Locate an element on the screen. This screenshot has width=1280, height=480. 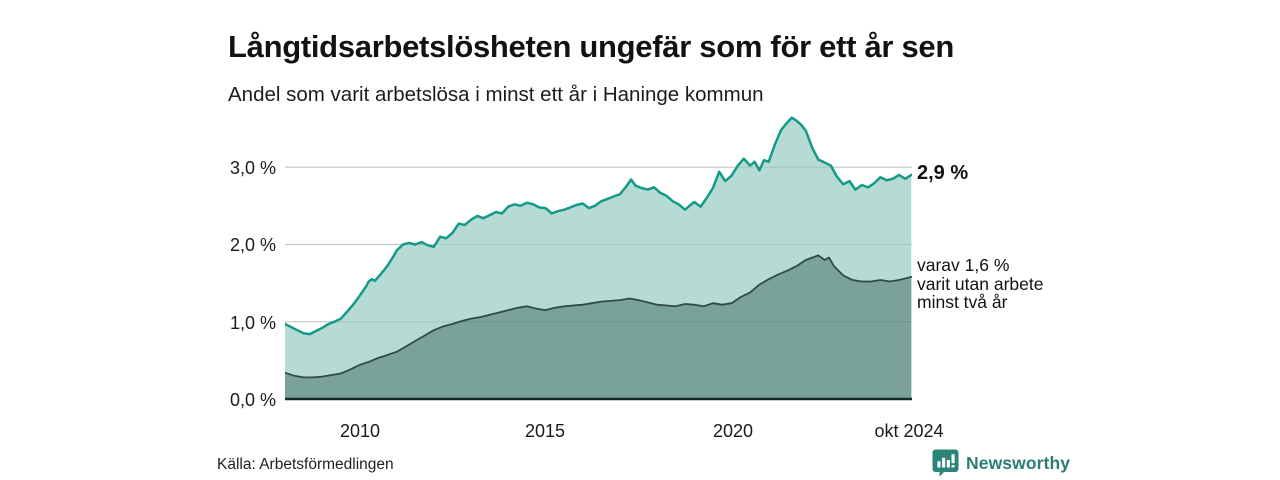
secondary-annotation-line-3: minst två år is located at coordinates (962, 302).